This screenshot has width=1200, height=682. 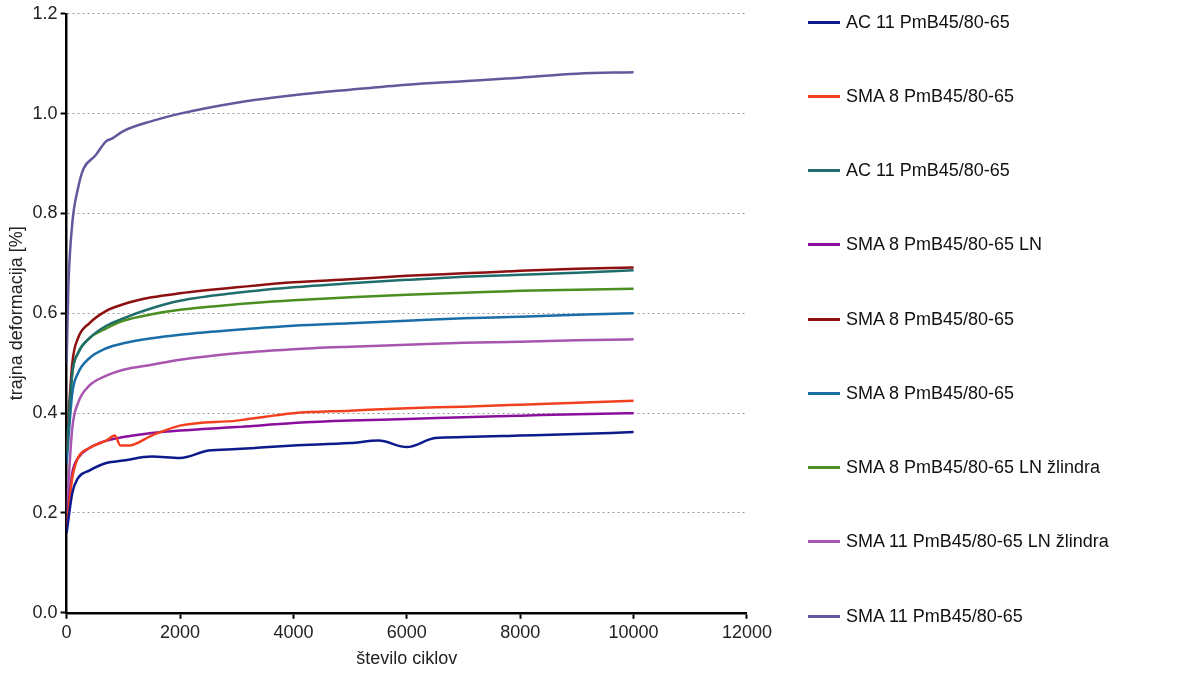 I want to click on y-axis-title: trajna deformacija [%], so click(x=15, y=313).